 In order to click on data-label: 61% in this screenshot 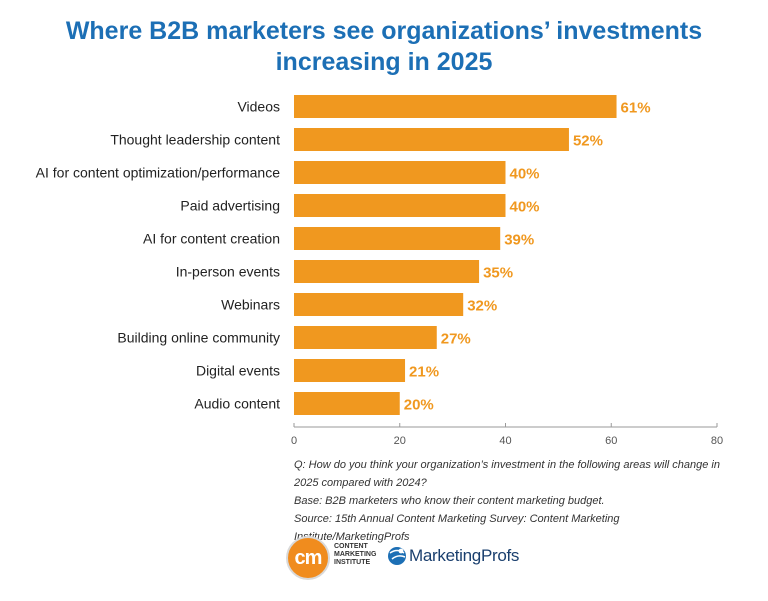, I will do `click(636, 108)`.